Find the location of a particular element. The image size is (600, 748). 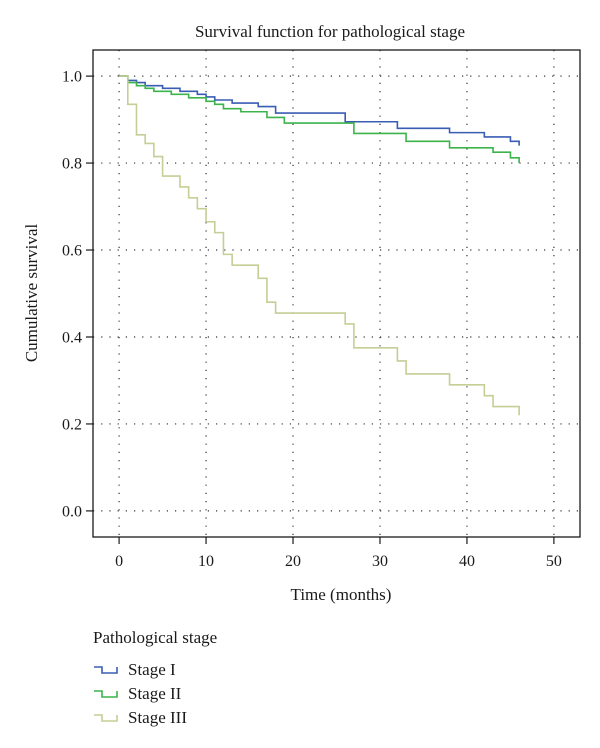

y-tick-label: 1.0 is located at coordinates (72, 77).